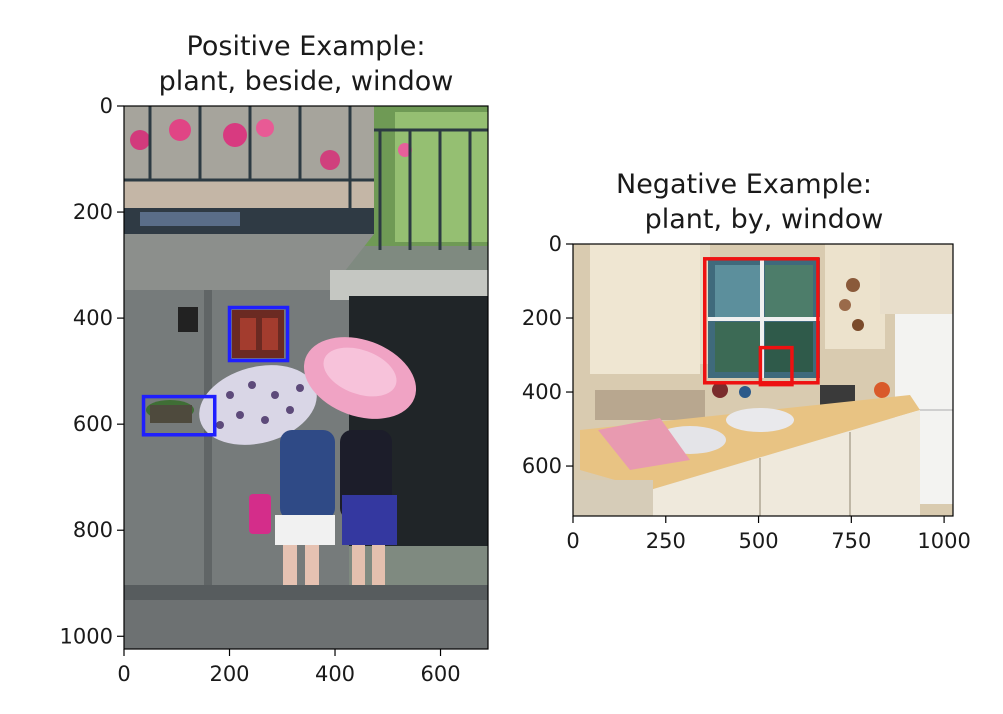 The height and width of the screenshot is (714, 1003). What do you see at coordinates (215, 371) in the screenshot?
I see `positive-boxes` at bounding box center [215, 371].